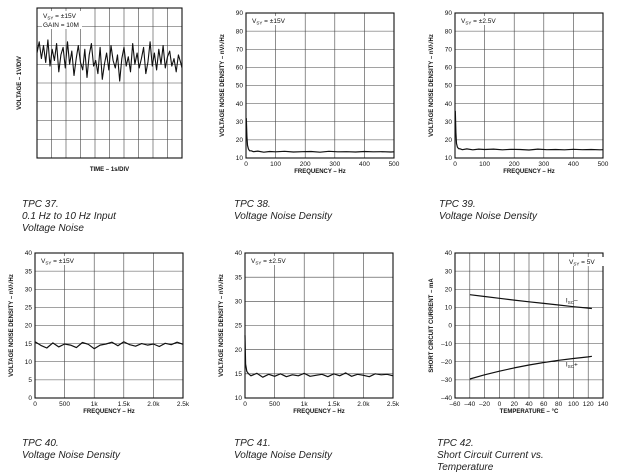 The width and height of the screenshot is (620, 474). Describe the element at coordinates (124, 404) in the screenshot. I see `x-tick-label: 1.5k` at that location.